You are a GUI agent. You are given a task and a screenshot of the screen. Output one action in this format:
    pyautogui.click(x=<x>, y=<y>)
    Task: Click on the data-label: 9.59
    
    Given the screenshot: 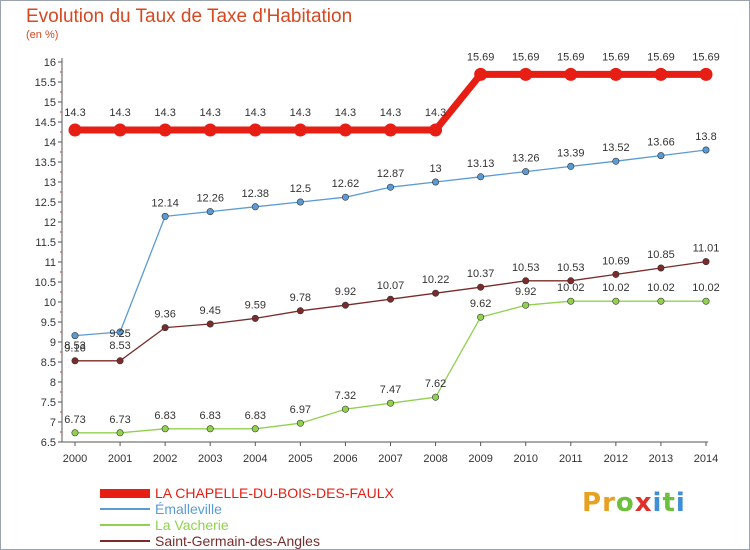 What is the action you would take?
    pyautogui.click(x=255, y=305)
    